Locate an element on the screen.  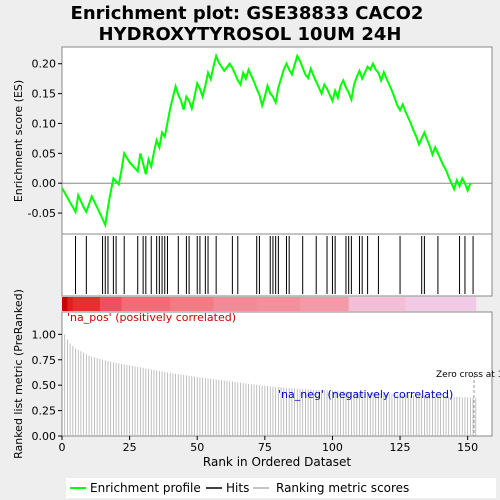
ranking-y-tick-label: 1.00 is located at coordinates (44, 334).